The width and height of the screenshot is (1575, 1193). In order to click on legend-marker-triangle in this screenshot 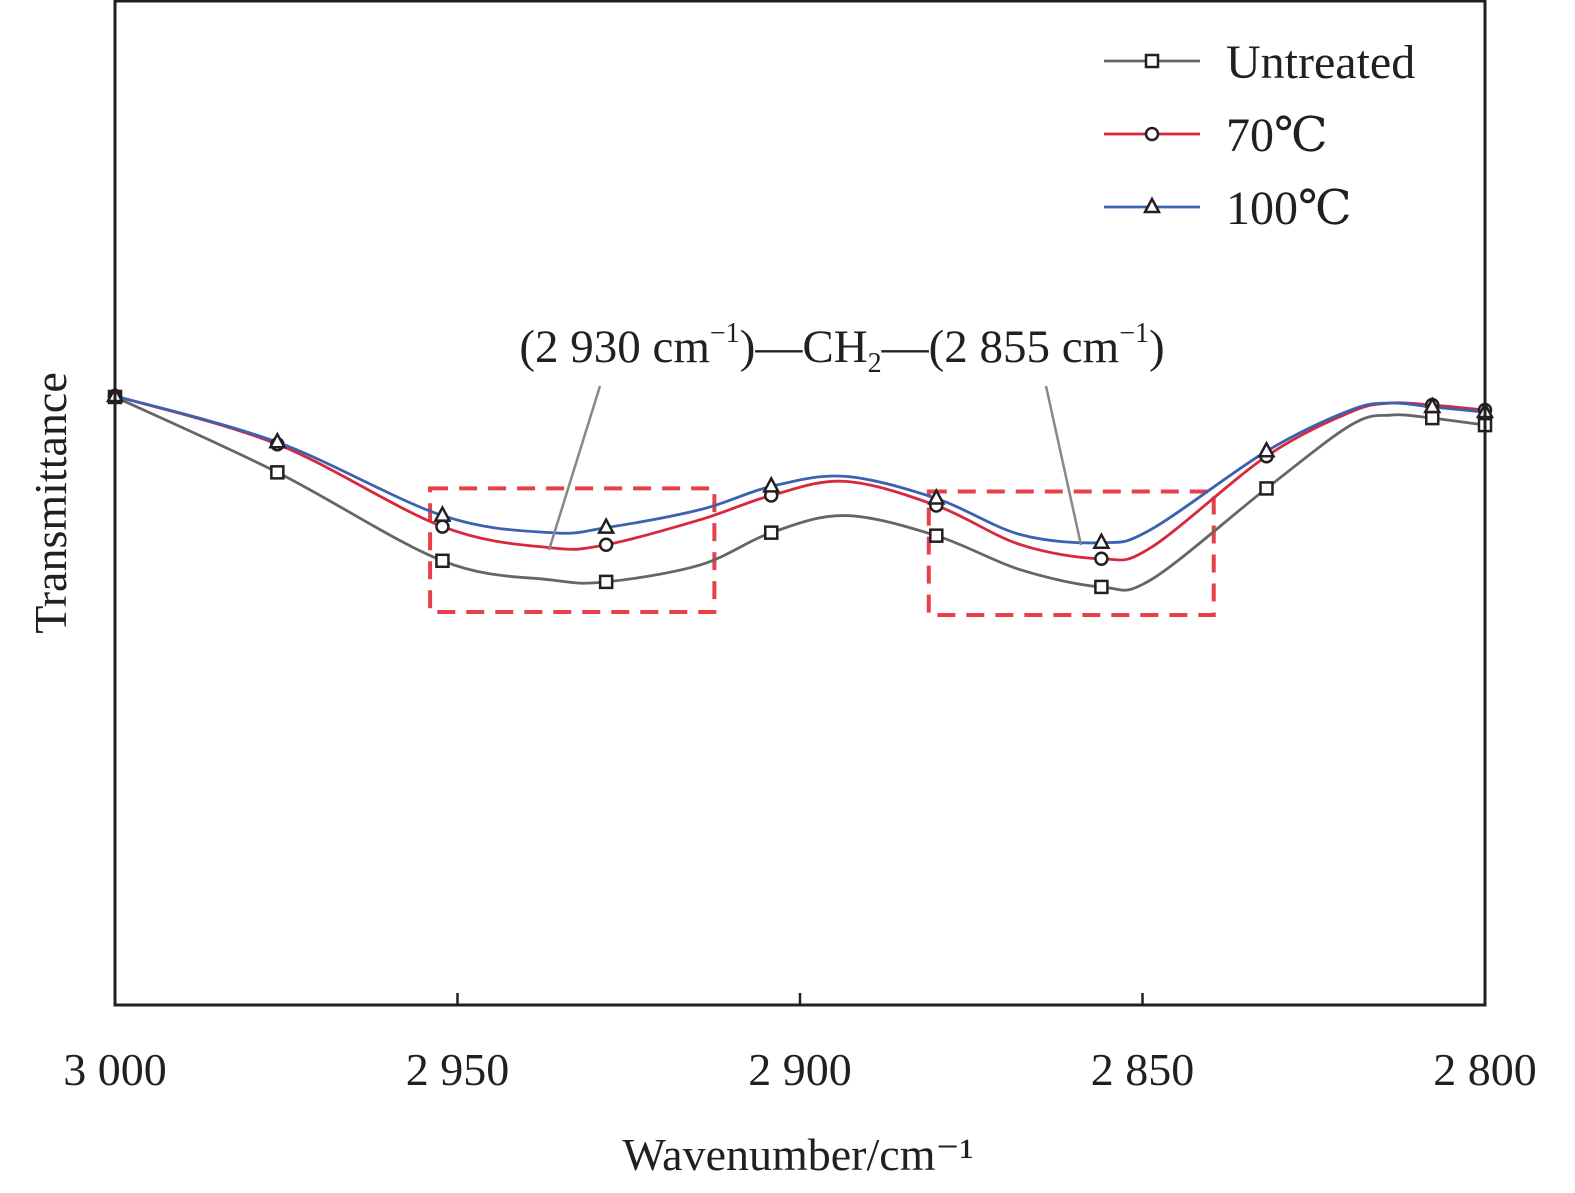, I will do `click(1152, 205)`.